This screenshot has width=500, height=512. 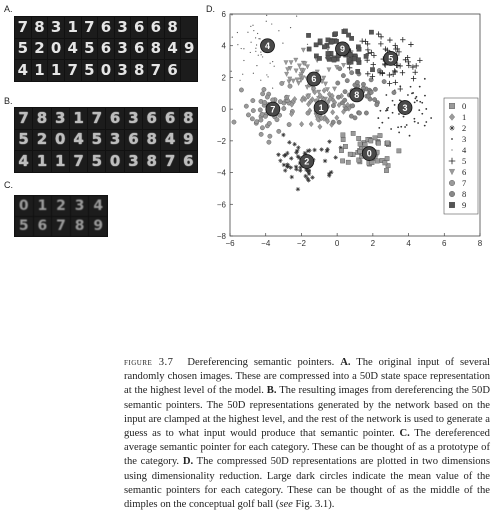 What do you see at coordinates (224, 46) in the screenshot?
I see `y-tick-label: 4` at bounding box center [224, 46].